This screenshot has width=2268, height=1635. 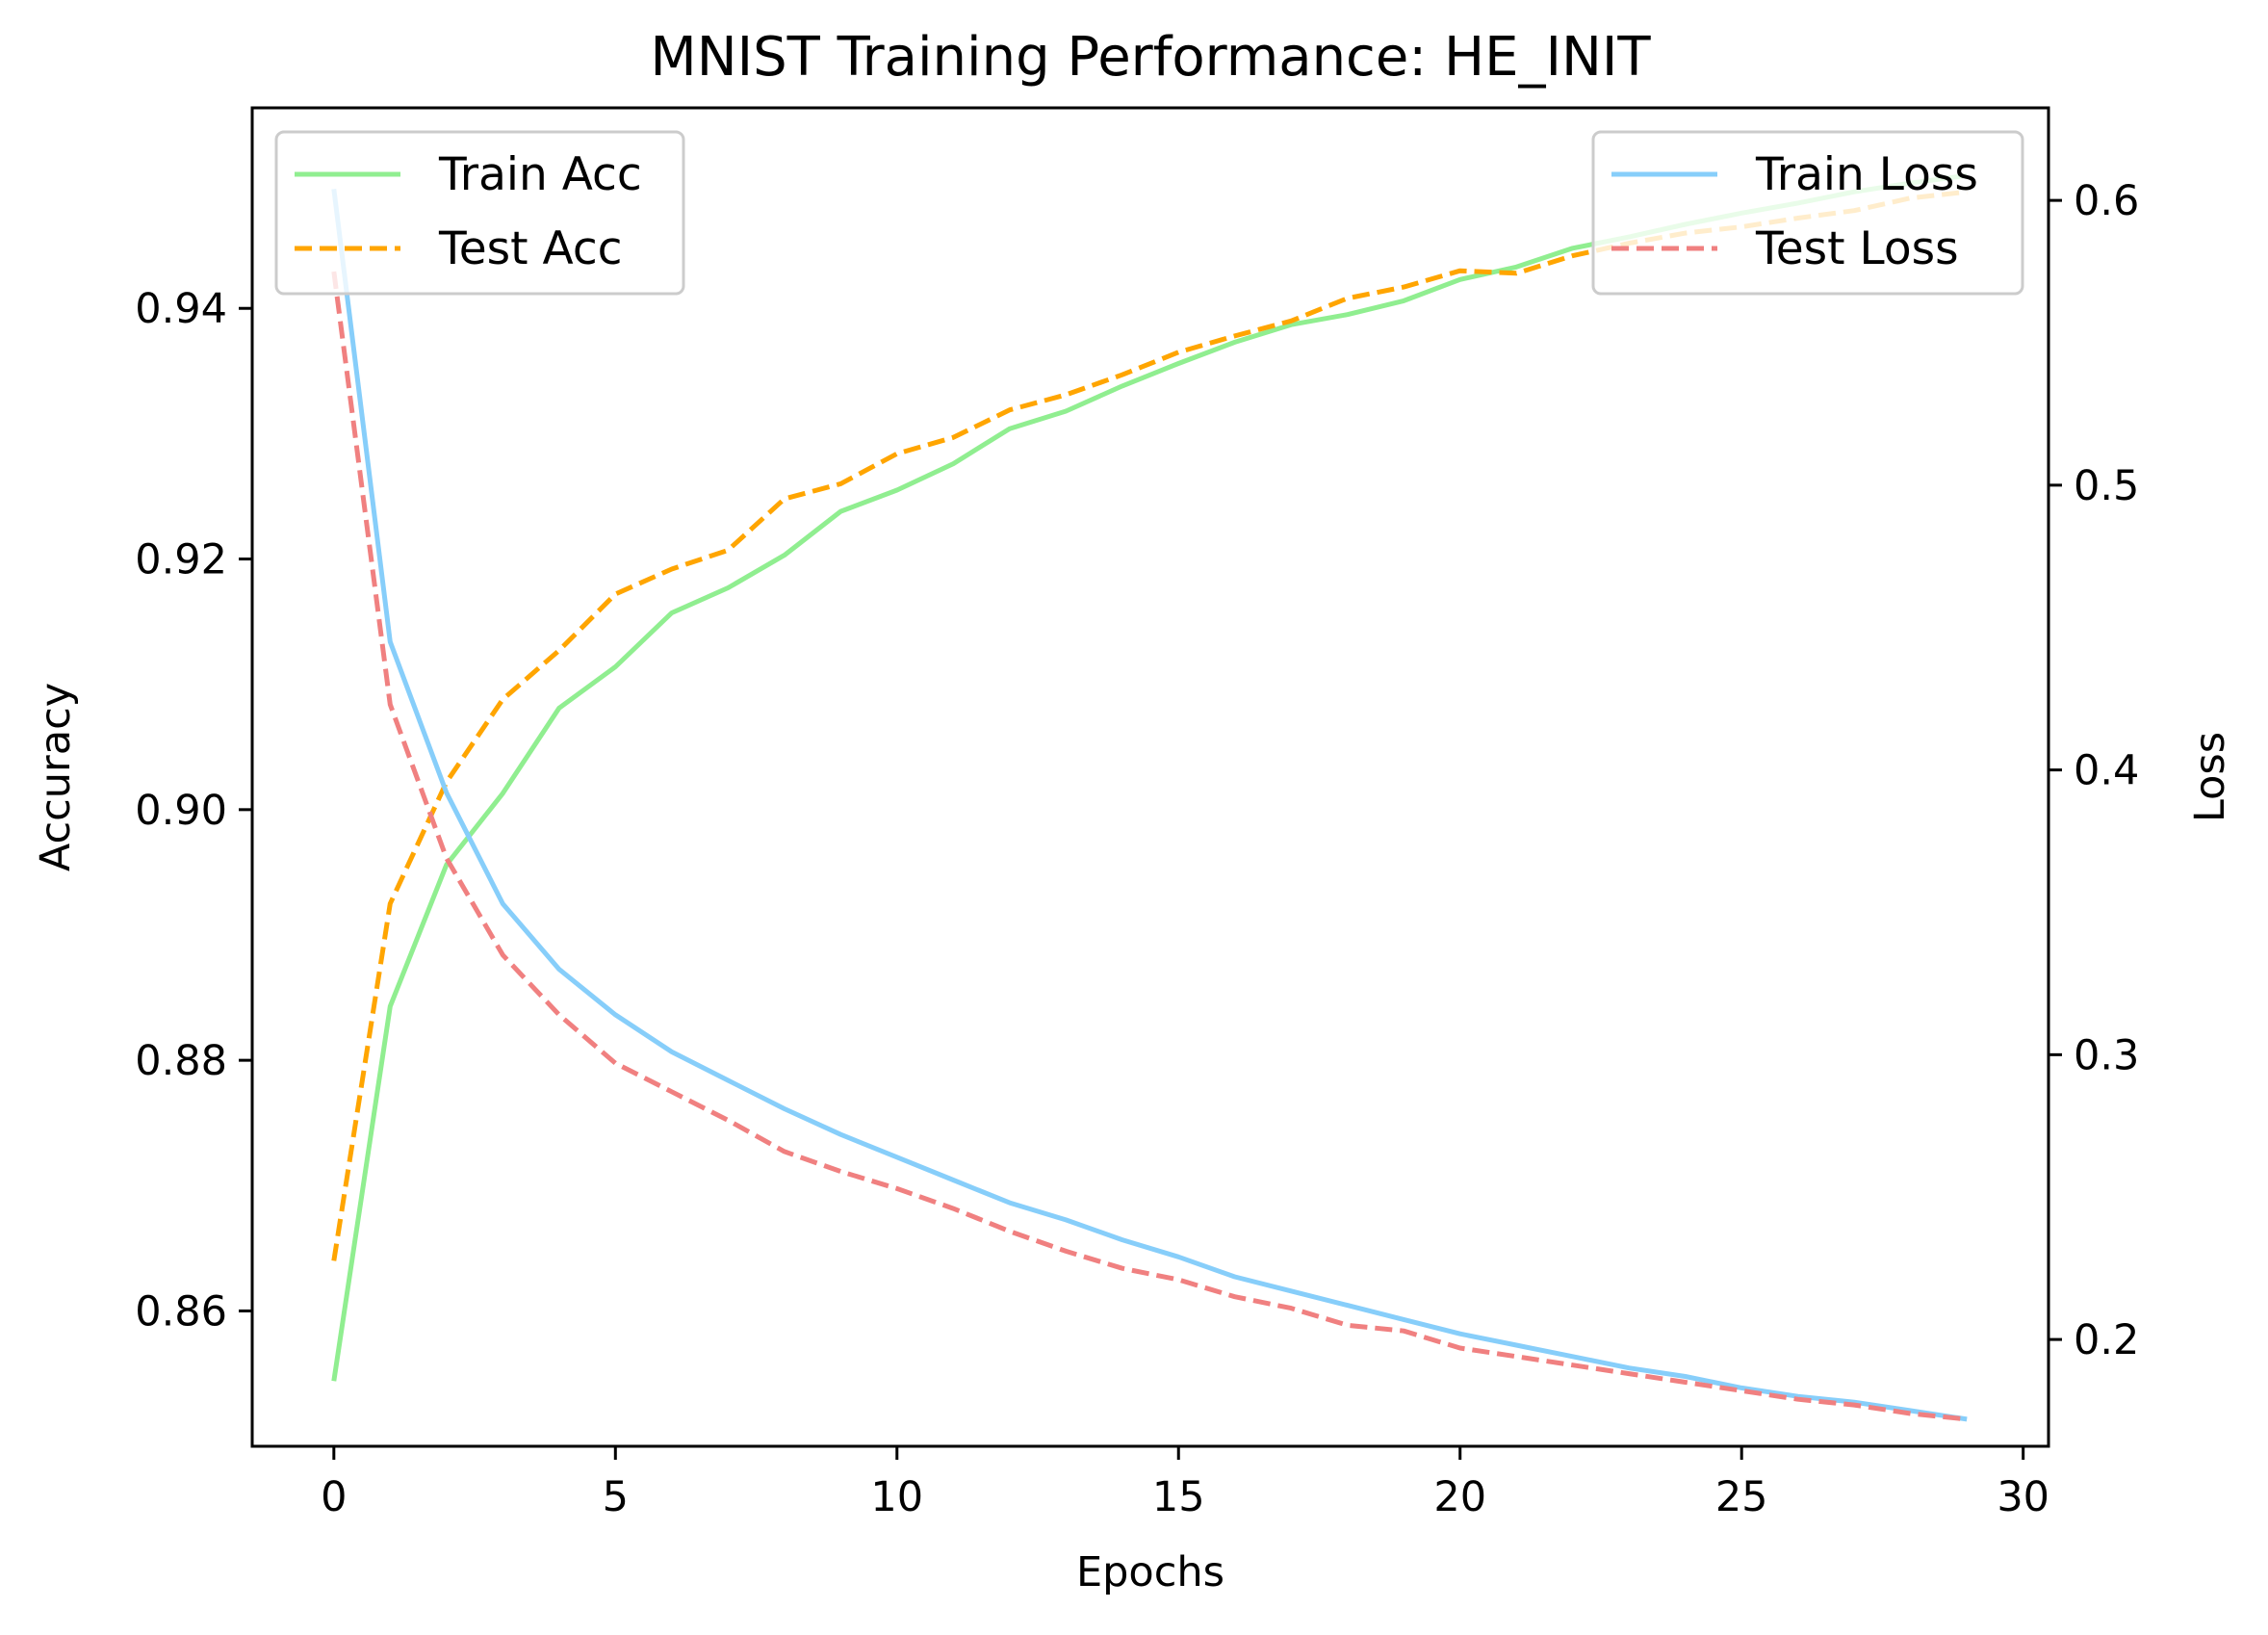 I want to click on y-left-tick-label: 0.86, so click(x=181, y=1311).